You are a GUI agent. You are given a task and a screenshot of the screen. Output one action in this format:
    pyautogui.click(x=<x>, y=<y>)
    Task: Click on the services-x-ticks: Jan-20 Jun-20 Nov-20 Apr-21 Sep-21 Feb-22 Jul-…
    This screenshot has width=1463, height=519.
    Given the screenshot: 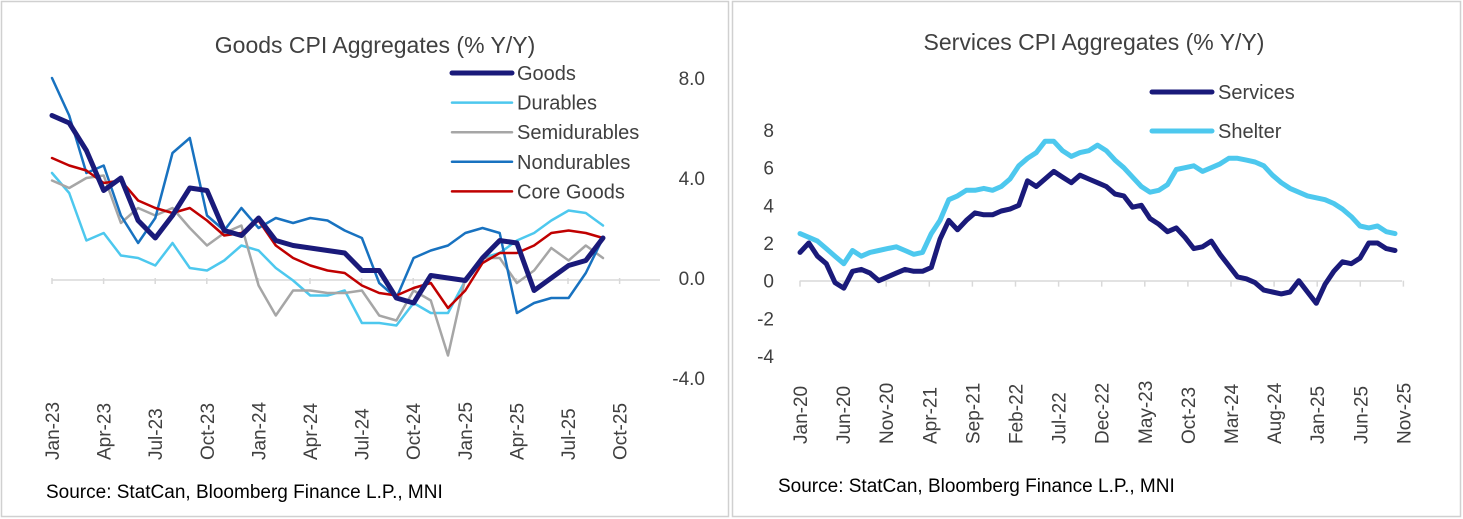 What is the action you would take?
    pyautogui.click(x=1103, y=362)
    